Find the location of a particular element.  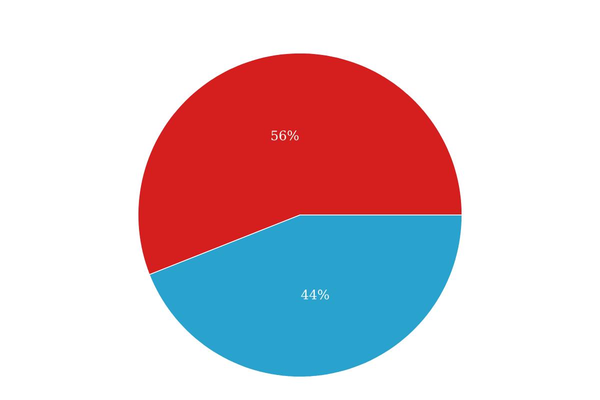

data-label: 56% is located at coordinates (285, 135).